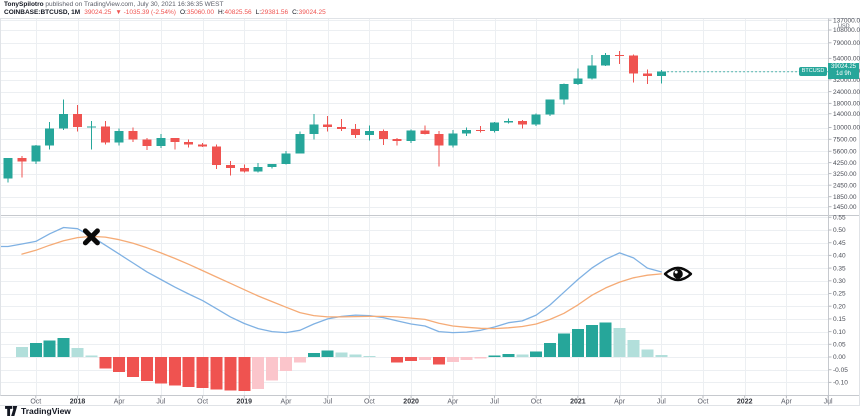 This screenshot has height=418, width=860. I want to click on macd-histogram, so click(341, 356).